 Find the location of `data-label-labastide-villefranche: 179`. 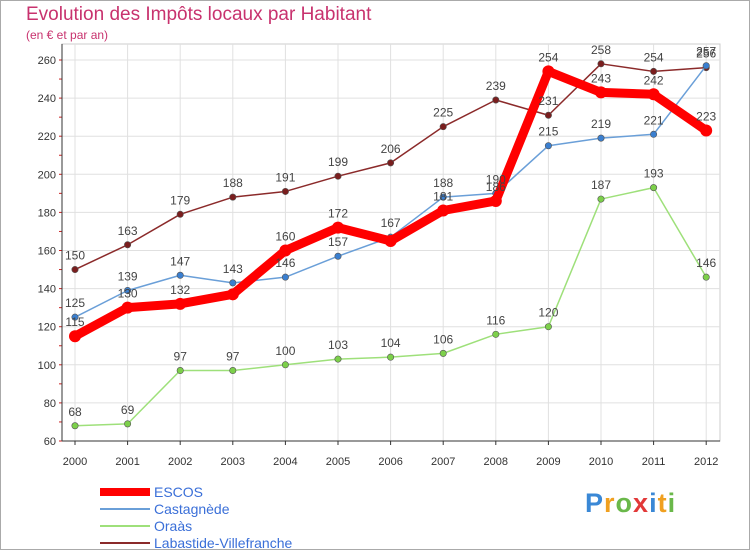

data-label-labastide-villefranche: 179 is located at coordinates (180, 200).